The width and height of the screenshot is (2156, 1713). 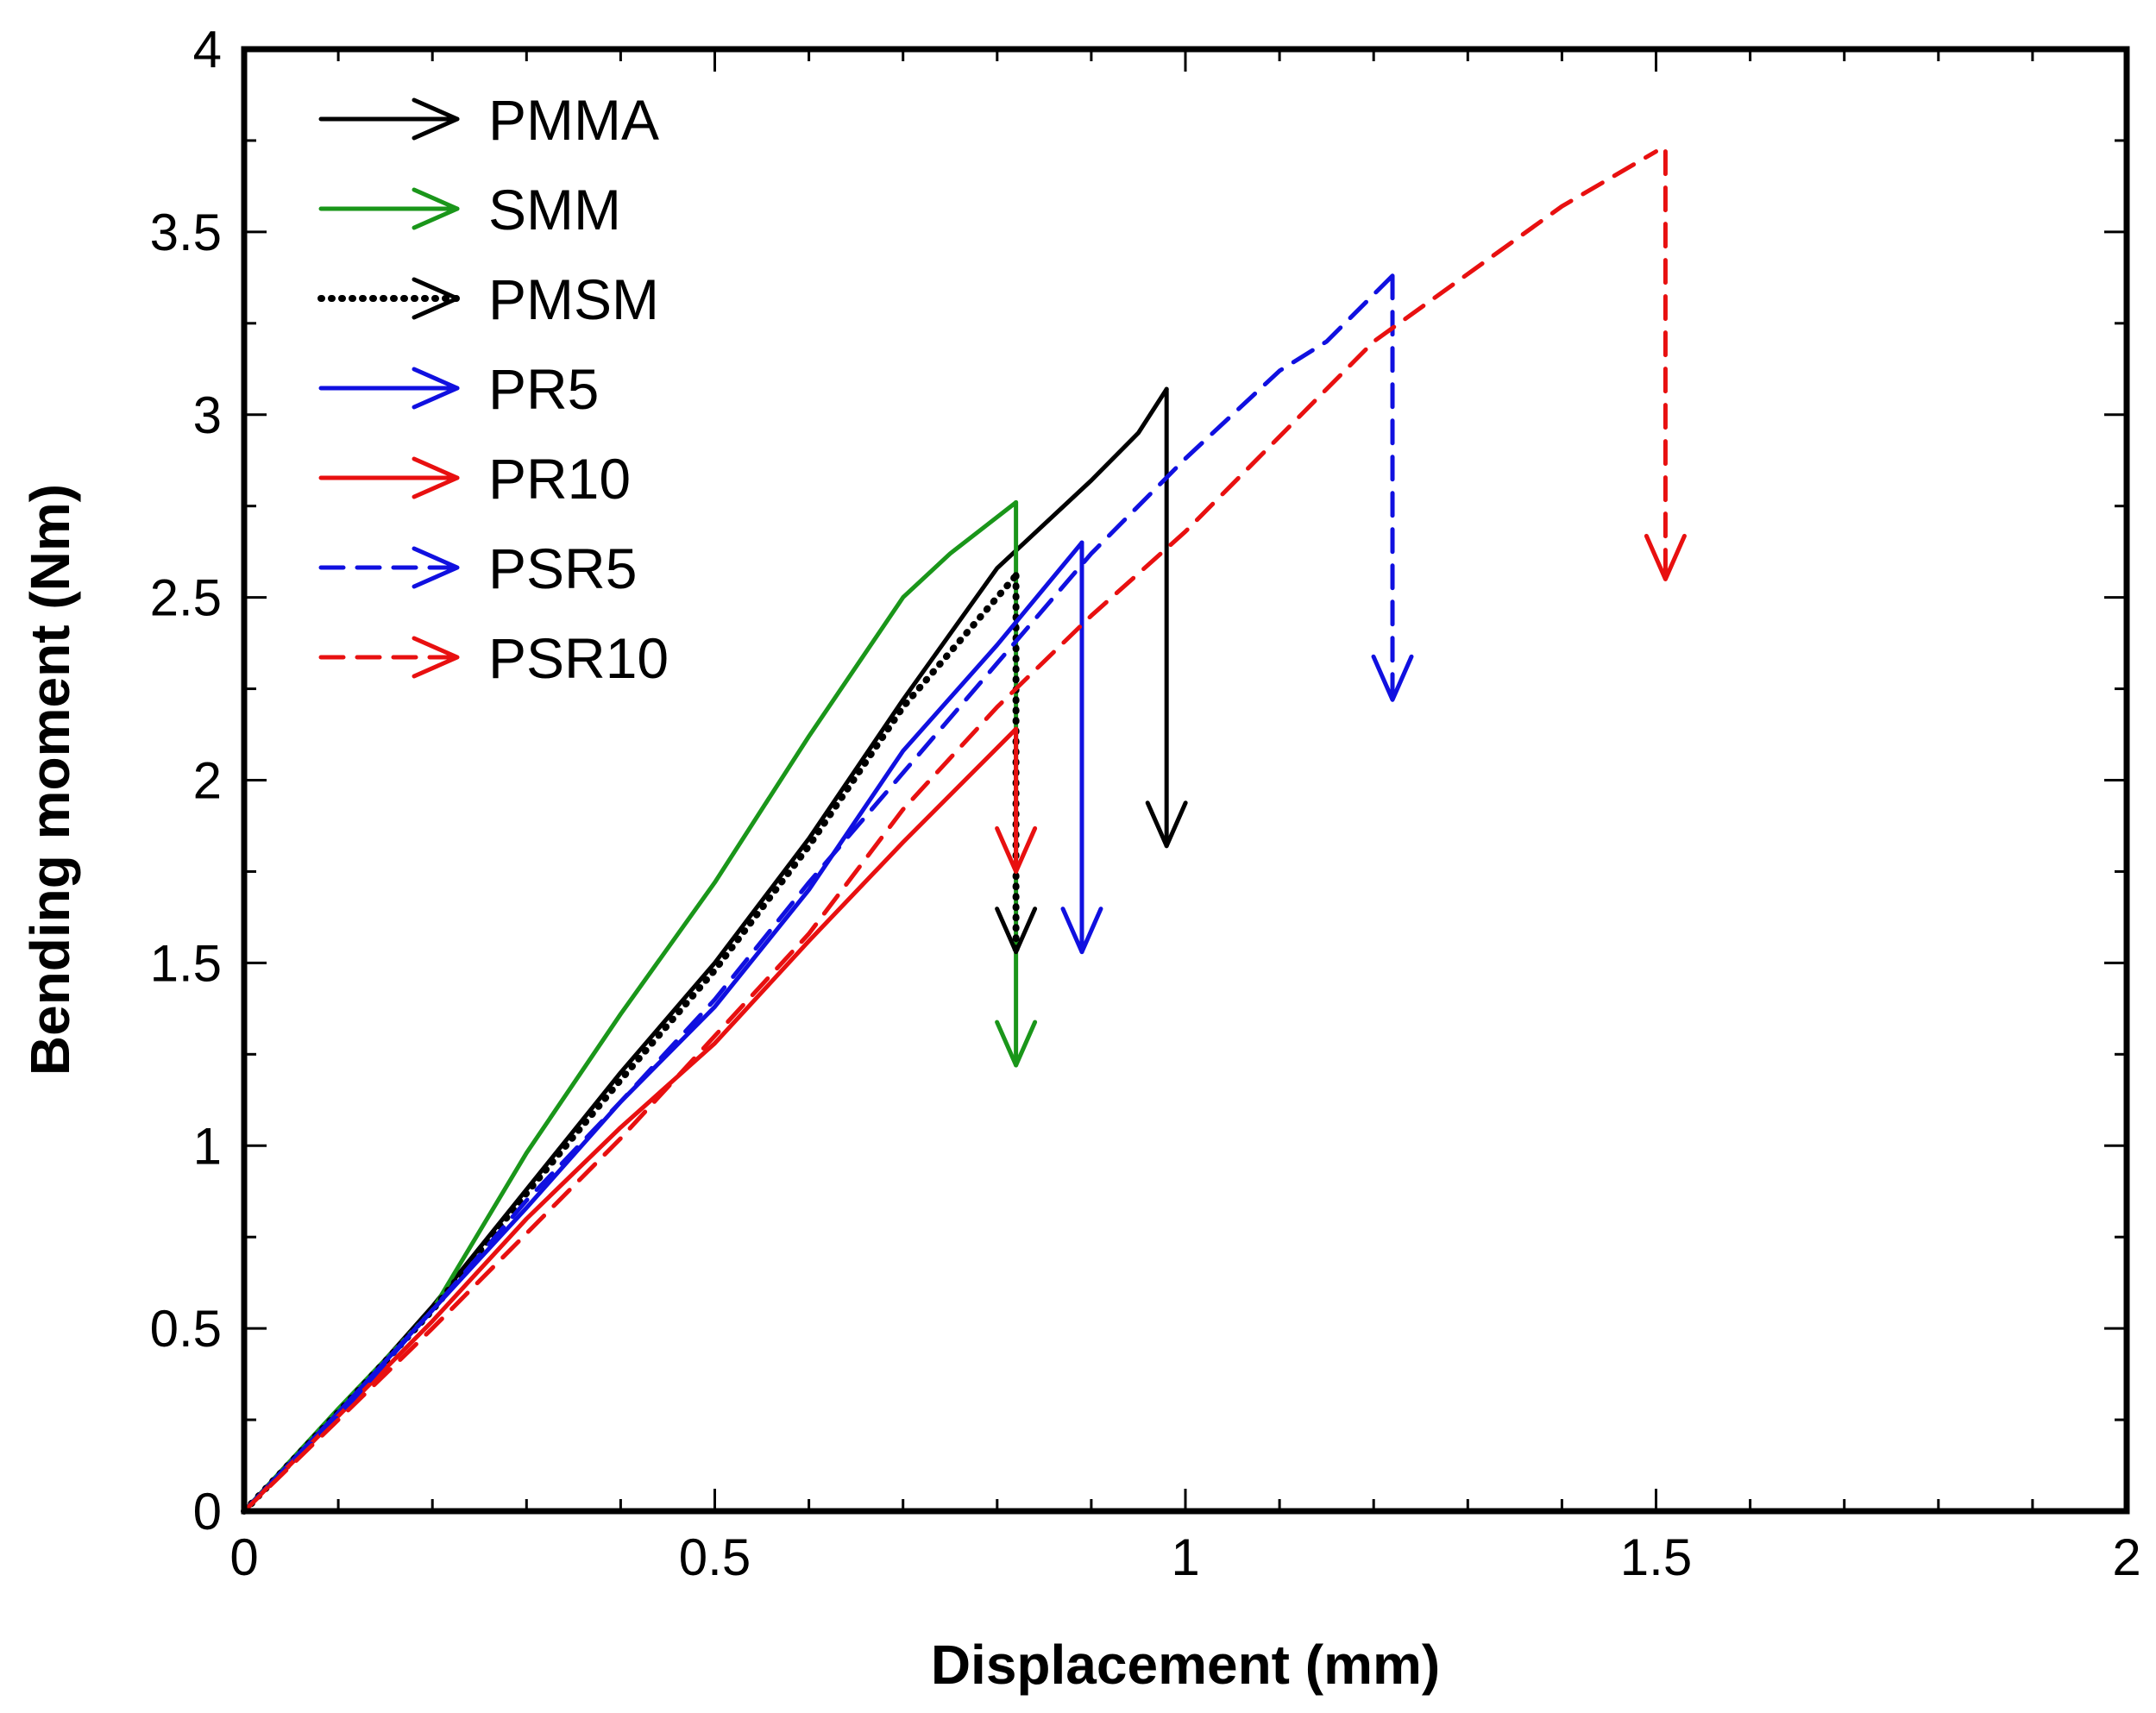 I want to click on legend-label: PMSM, so click(x=573, y=299).